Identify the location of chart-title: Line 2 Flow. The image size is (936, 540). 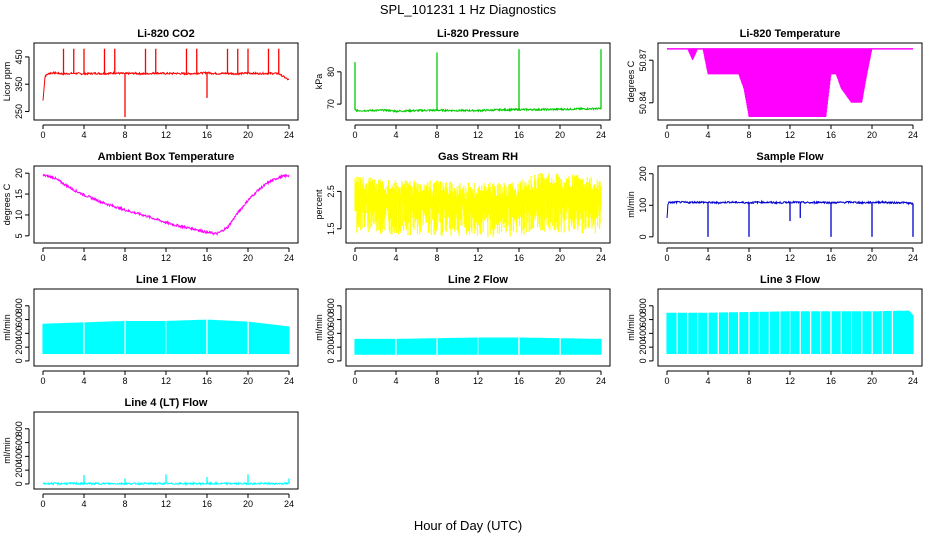
(478, 280).